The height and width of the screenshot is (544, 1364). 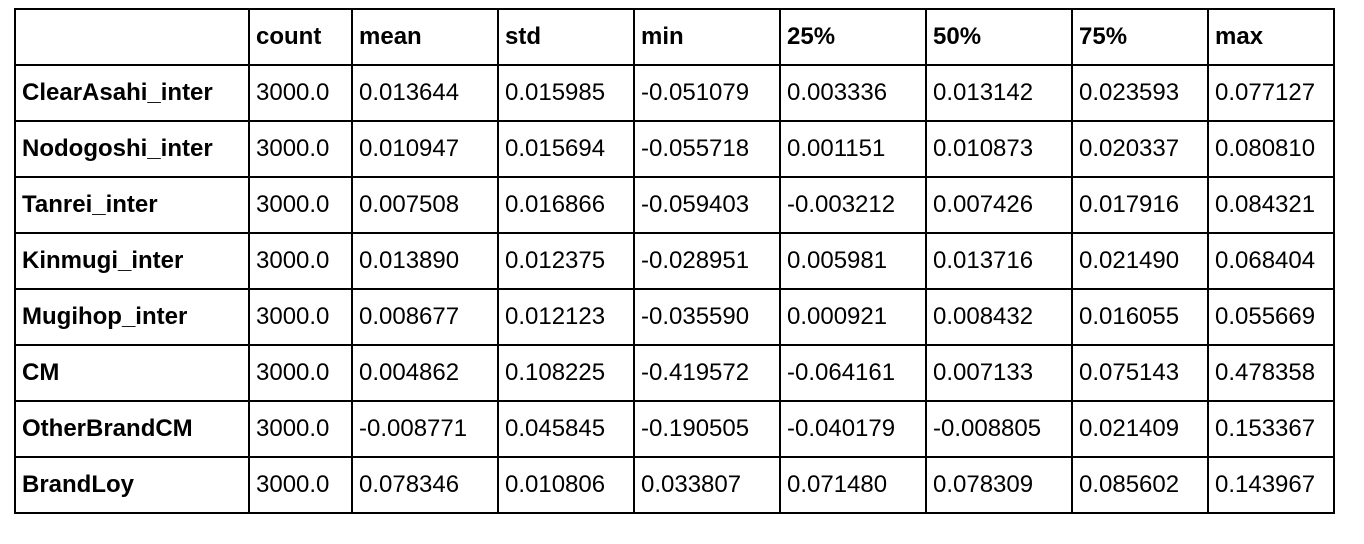 I want to click on cell-25pct: -0.003212, so click(x=853, y=205).